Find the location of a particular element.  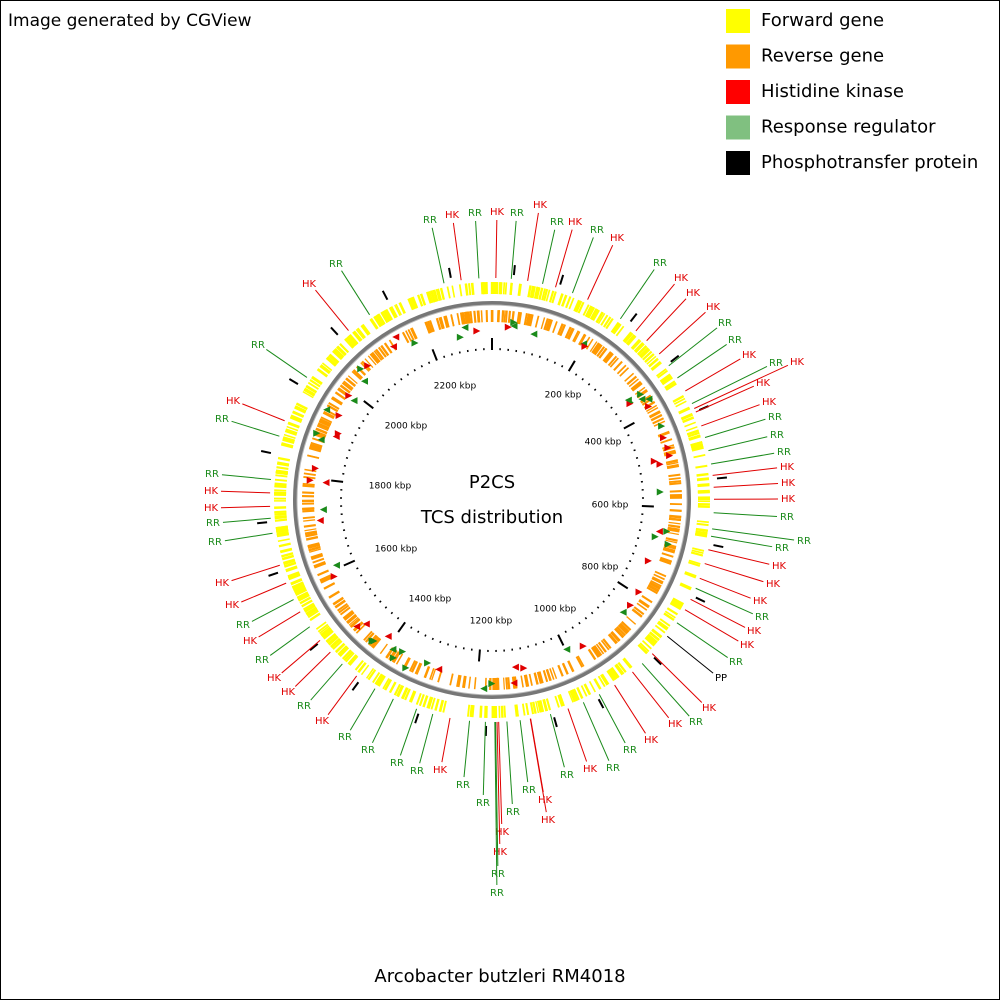

legend-label: Phosphotransfer protein is located at coordinates (869, 162).